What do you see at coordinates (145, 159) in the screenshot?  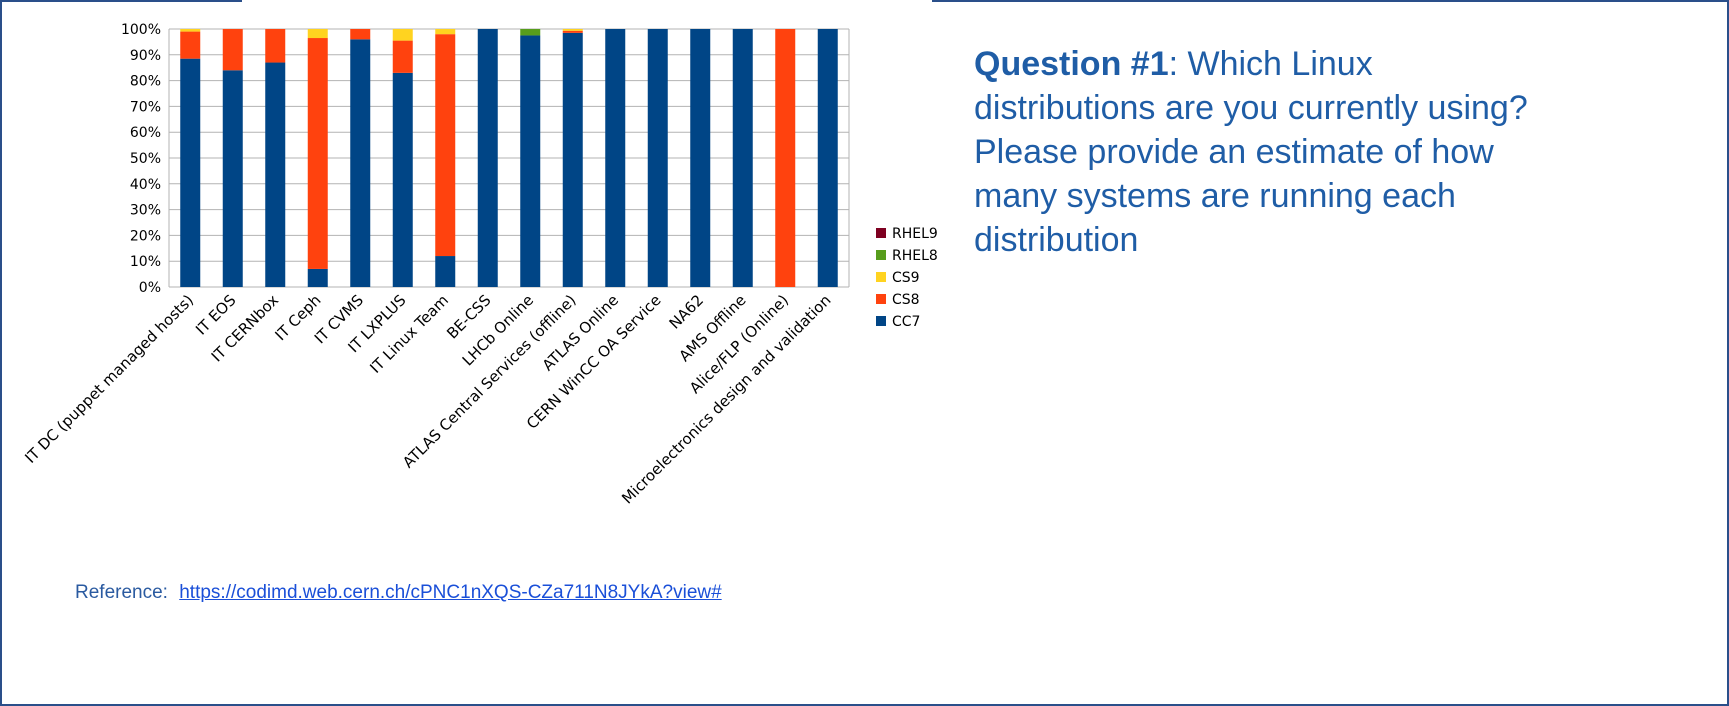 I see `y-tick-label: 50%` at bounding box center [145, 159].